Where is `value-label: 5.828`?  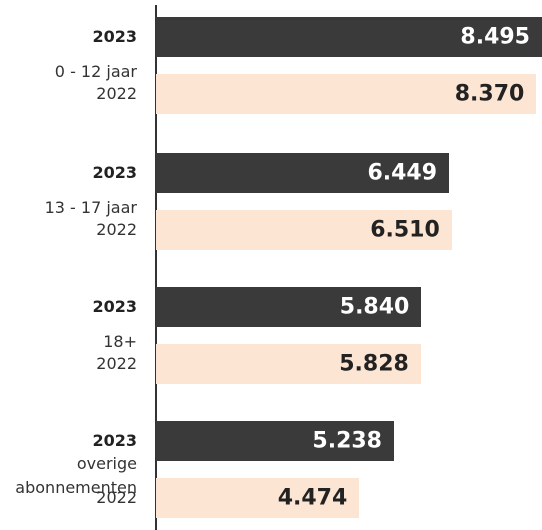 value-label: 5.828 is located at coordinates (374, 364).